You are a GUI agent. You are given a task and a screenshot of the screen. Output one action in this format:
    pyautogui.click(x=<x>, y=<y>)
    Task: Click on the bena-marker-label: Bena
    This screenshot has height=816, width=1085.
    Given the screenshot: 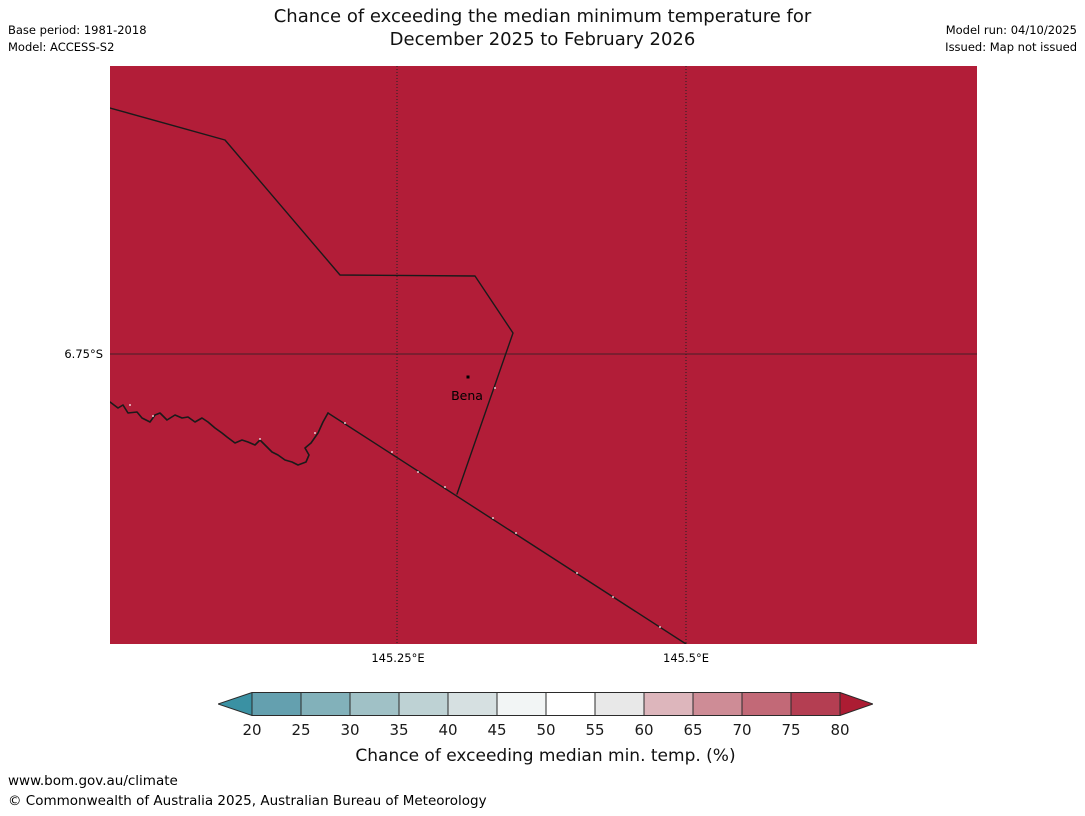 What is the action you would take?
    pyautogui.click(x=467, y=395)
    